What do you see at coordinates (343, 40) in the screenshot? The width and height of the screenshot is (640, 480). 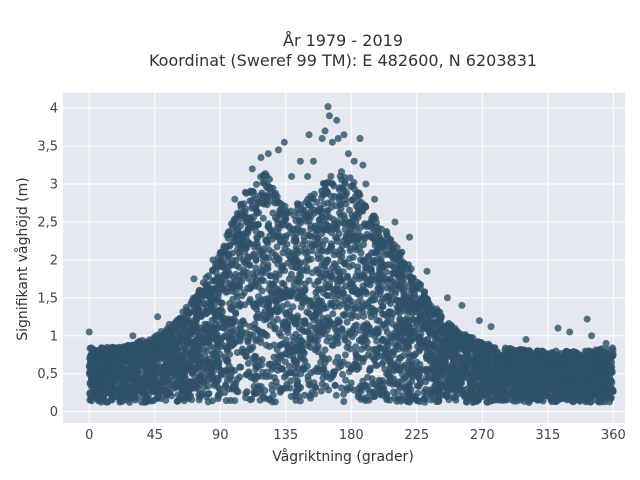 I see `chart-title: År 1979 - 2019` at bounding box center [343, 40].